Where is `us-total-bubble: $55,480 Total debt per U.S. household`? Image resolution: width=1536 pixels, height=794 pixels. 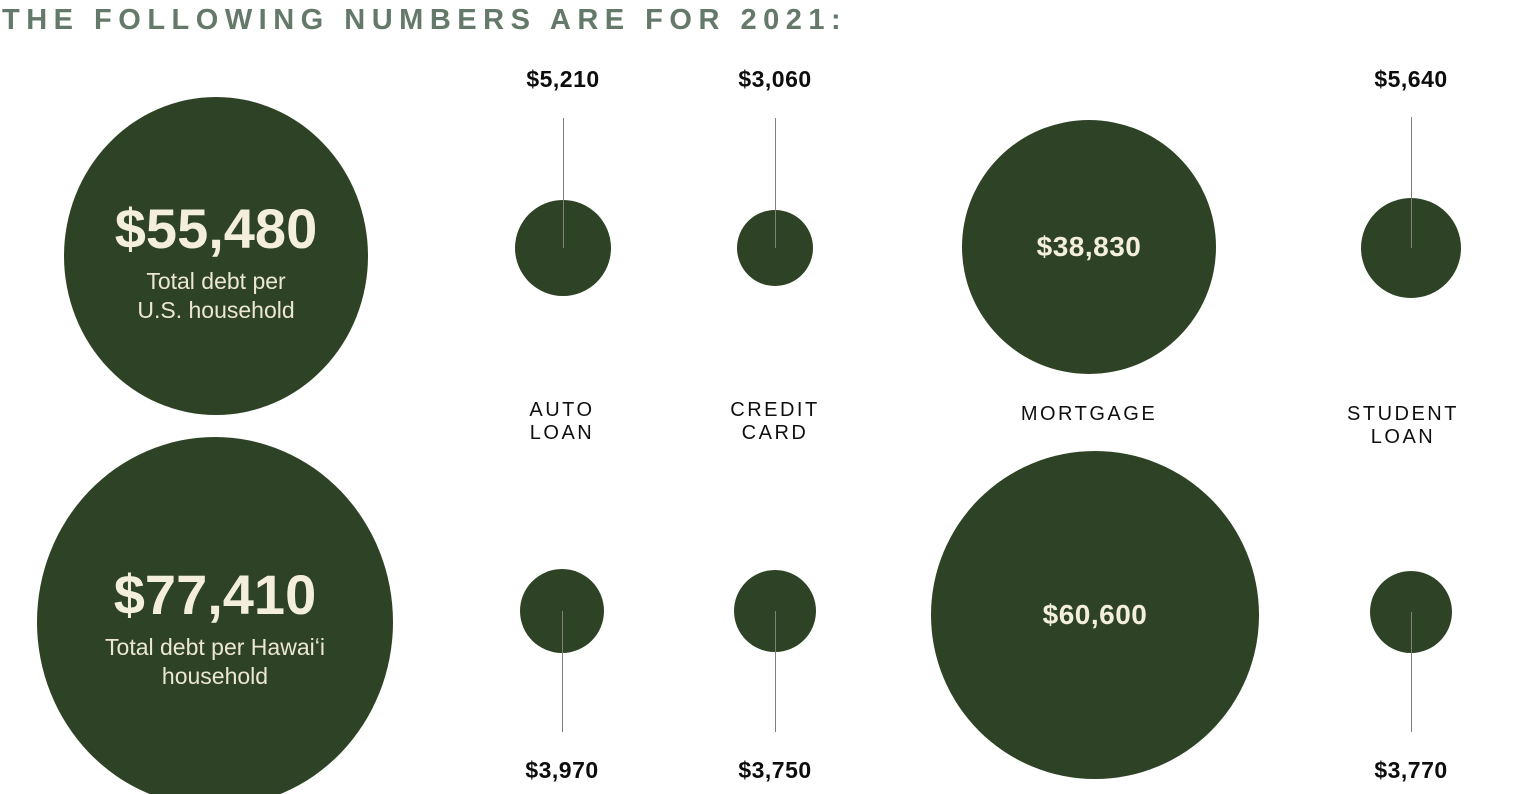
us-total-bubble: $55,480 Total debt per U.S. household is located at coordinates (216, 256).